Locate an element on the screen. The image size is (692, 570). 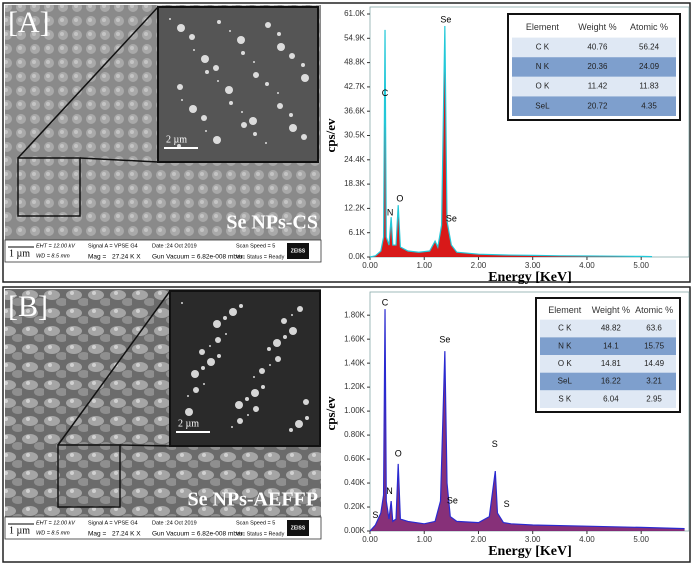
table-cell: 63.6 is located at coordinates (654, 328).